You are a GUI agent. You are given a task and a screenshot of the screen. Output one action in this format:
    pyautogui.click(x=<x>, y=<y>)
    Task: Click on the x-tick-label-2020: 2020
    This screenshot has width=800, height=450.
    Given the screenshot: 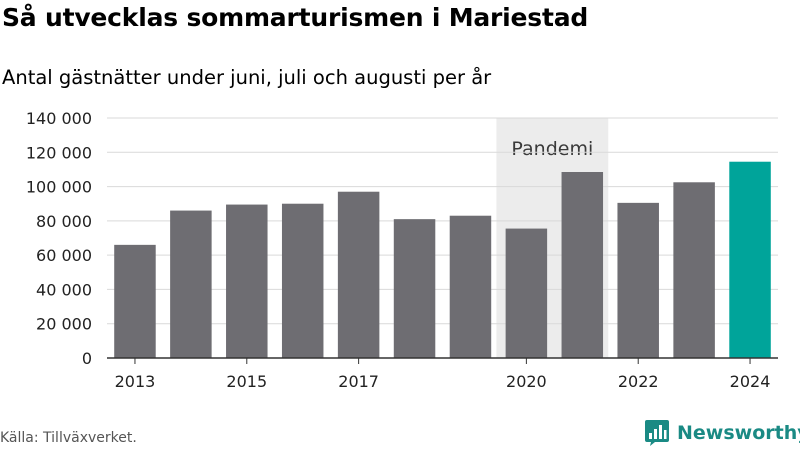 What is the action you would take?
    pyautogui.click(x=526, y=381)
    